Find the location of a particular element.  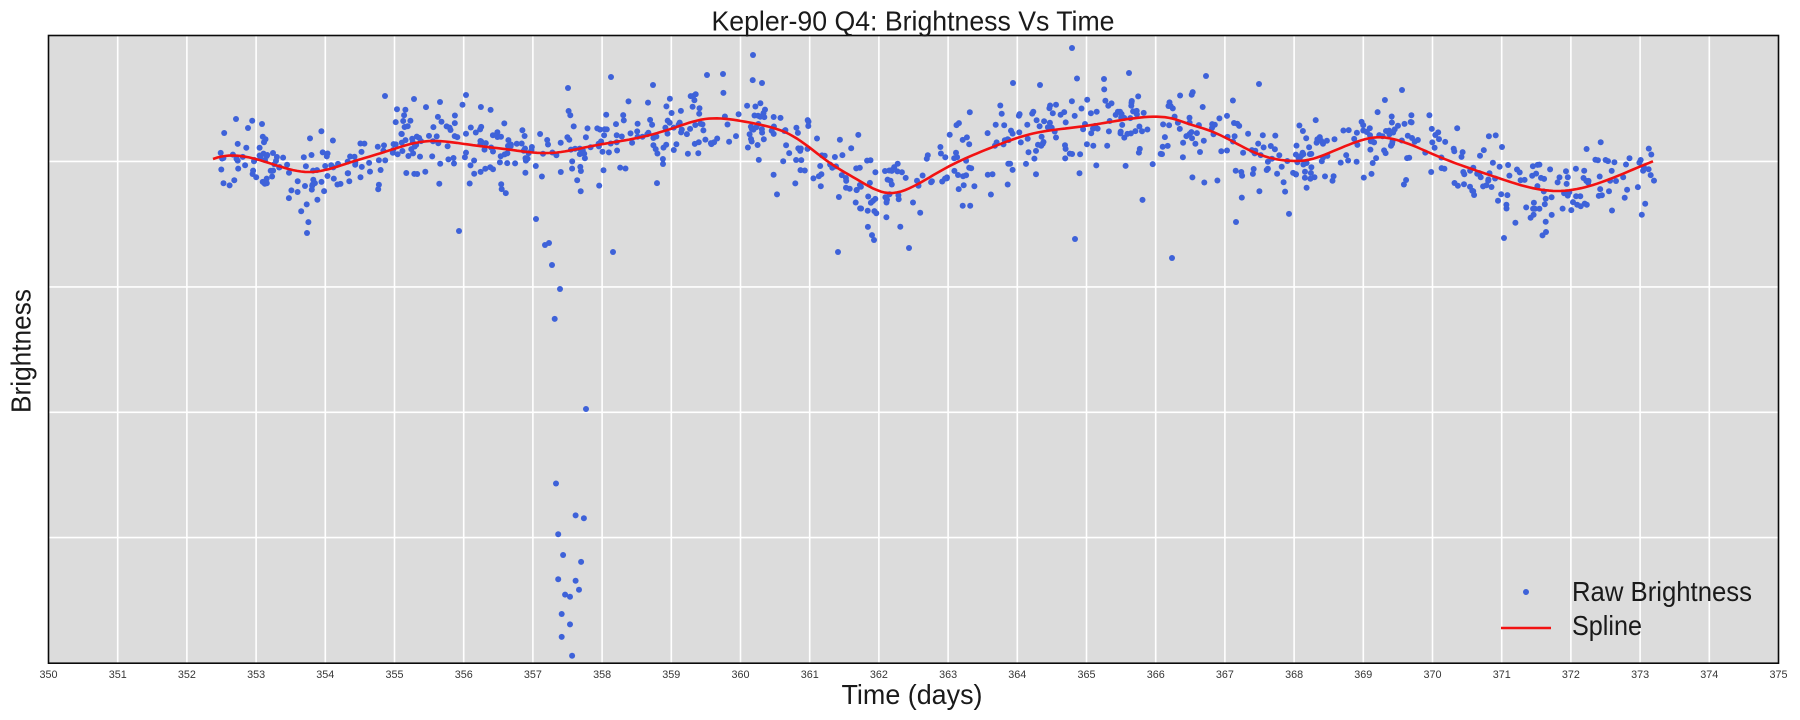

svg-text: 367 is located at coordinates (1225, 675).